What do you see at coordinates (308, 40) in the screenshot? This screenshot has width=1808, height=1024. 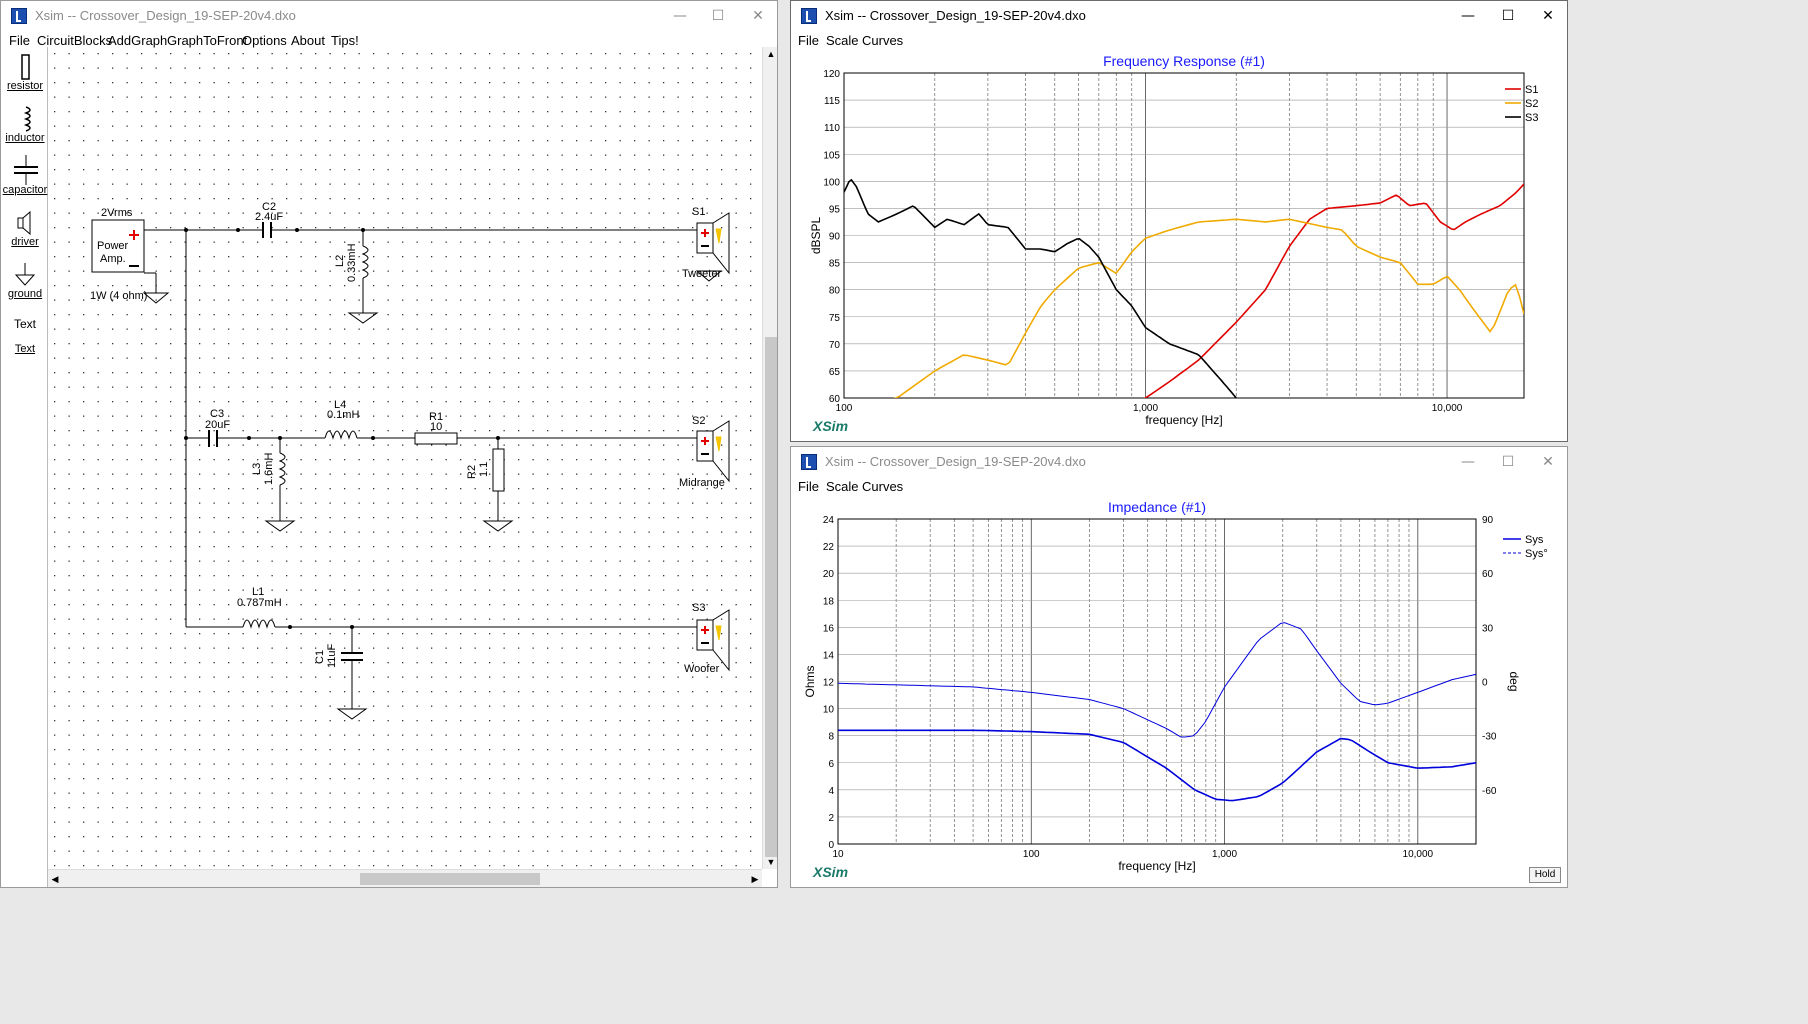 I see `menu-about: About` at bounding box center [308, 40].